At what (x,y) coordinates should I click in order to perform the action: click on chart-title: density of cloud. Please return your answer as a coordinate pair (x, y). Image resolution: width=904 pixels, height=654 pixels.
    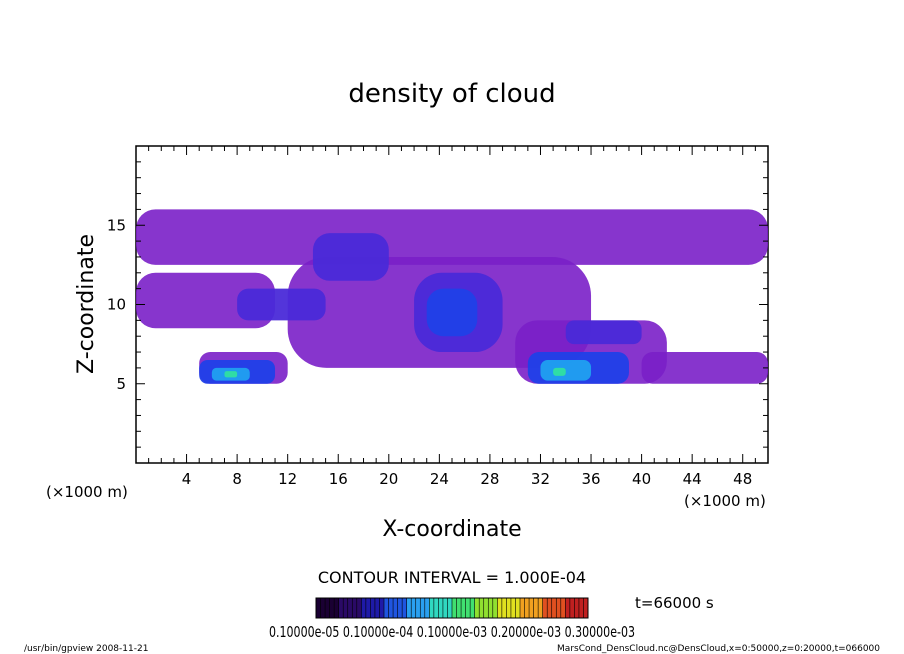
    Looking at the image, I should click on (451, 94).